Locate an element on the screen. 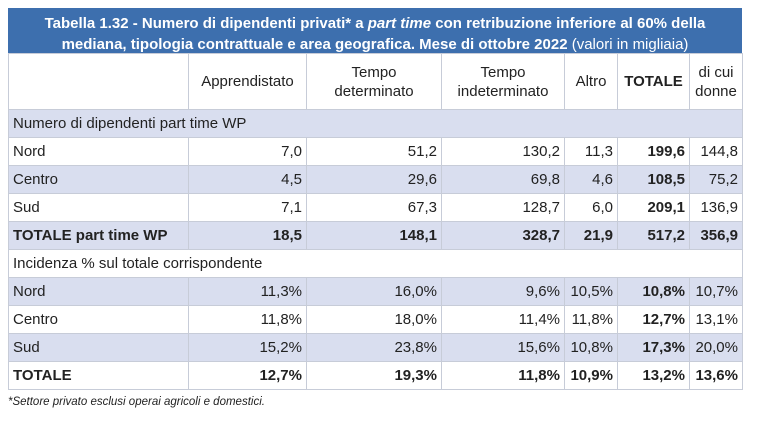 This screenshot has height=440, width=758. cell: 67,3 is located at coordinates (374, 207).